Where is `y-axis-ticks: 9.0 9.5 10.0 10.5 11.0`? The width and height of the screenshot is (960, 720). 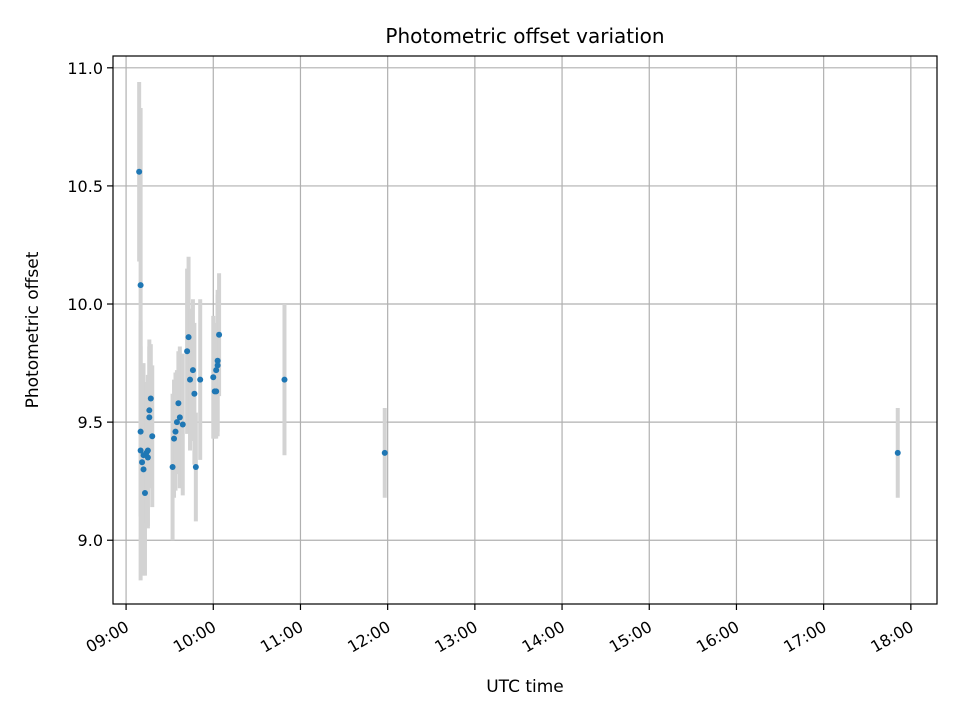 y-axis-ticks: 9.0 9.5 10.0 10.5 11.0 is located at coordinates (90, 304).